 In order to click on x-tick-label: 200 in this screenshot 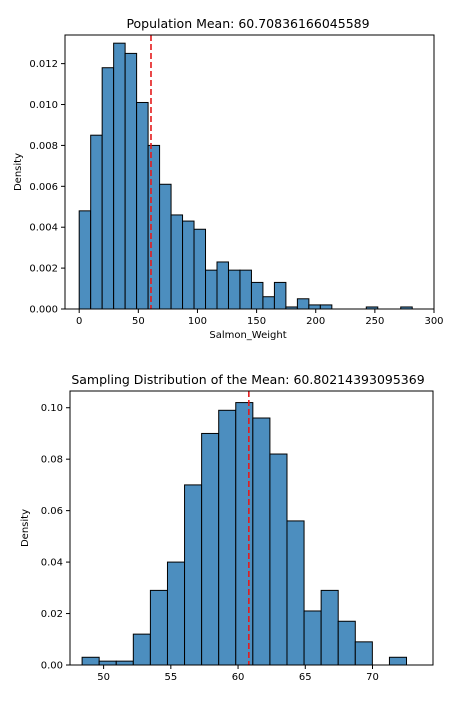, I will do `click(315, 321)`.